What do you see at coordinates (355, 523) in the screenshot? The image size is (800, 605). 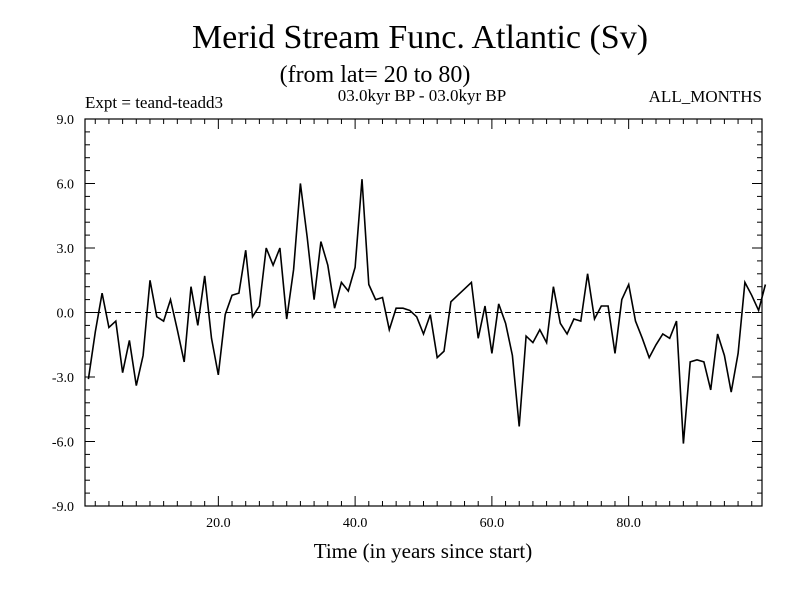 I see `x-tick-label: 40.0` at bounding box center [355, 523].